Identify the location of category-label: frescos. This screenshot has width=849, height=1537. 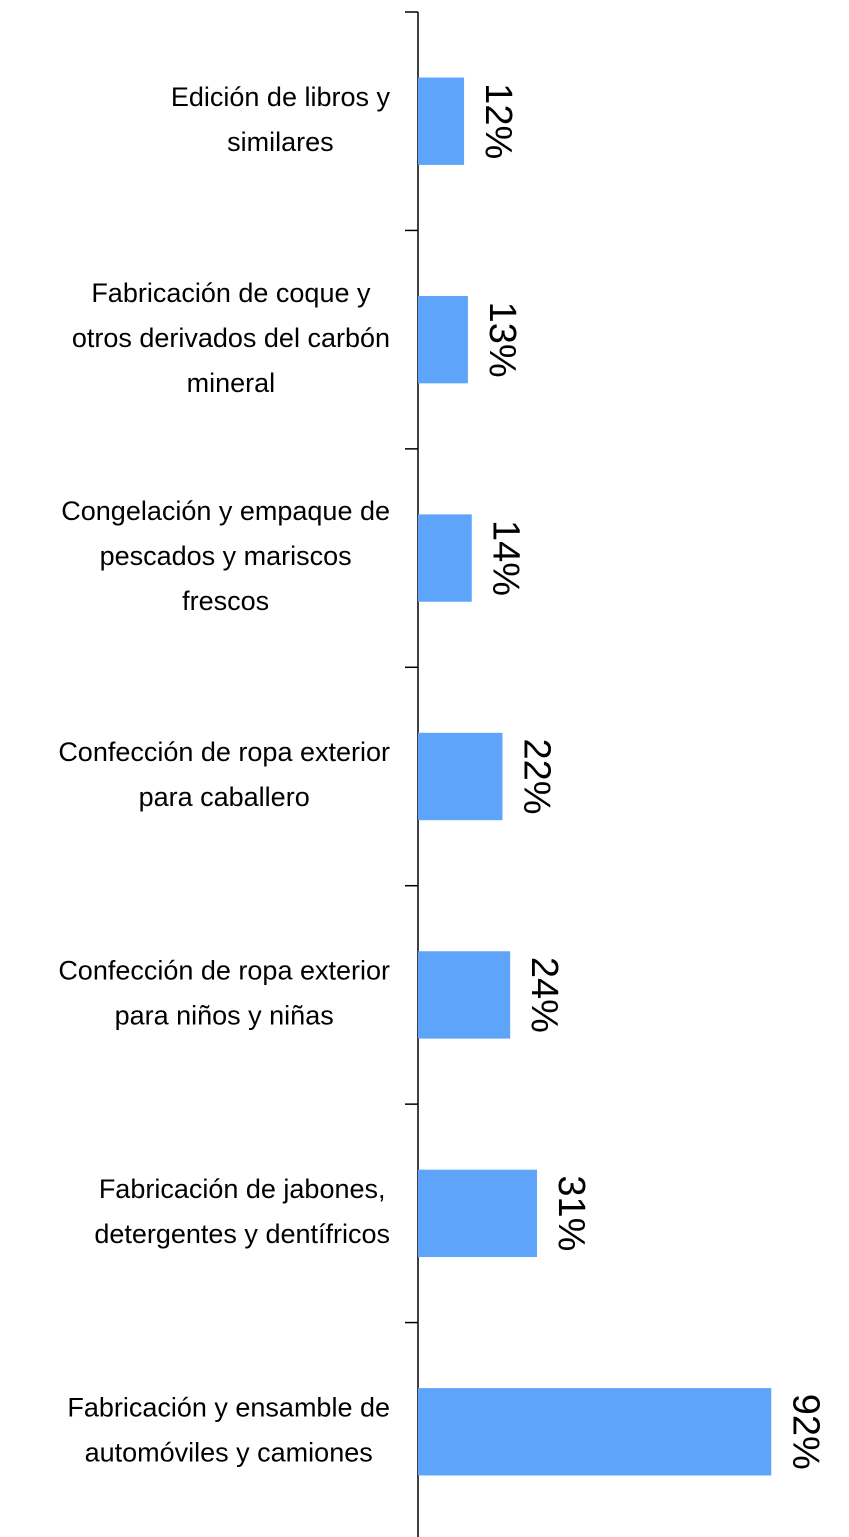
(225, 601).